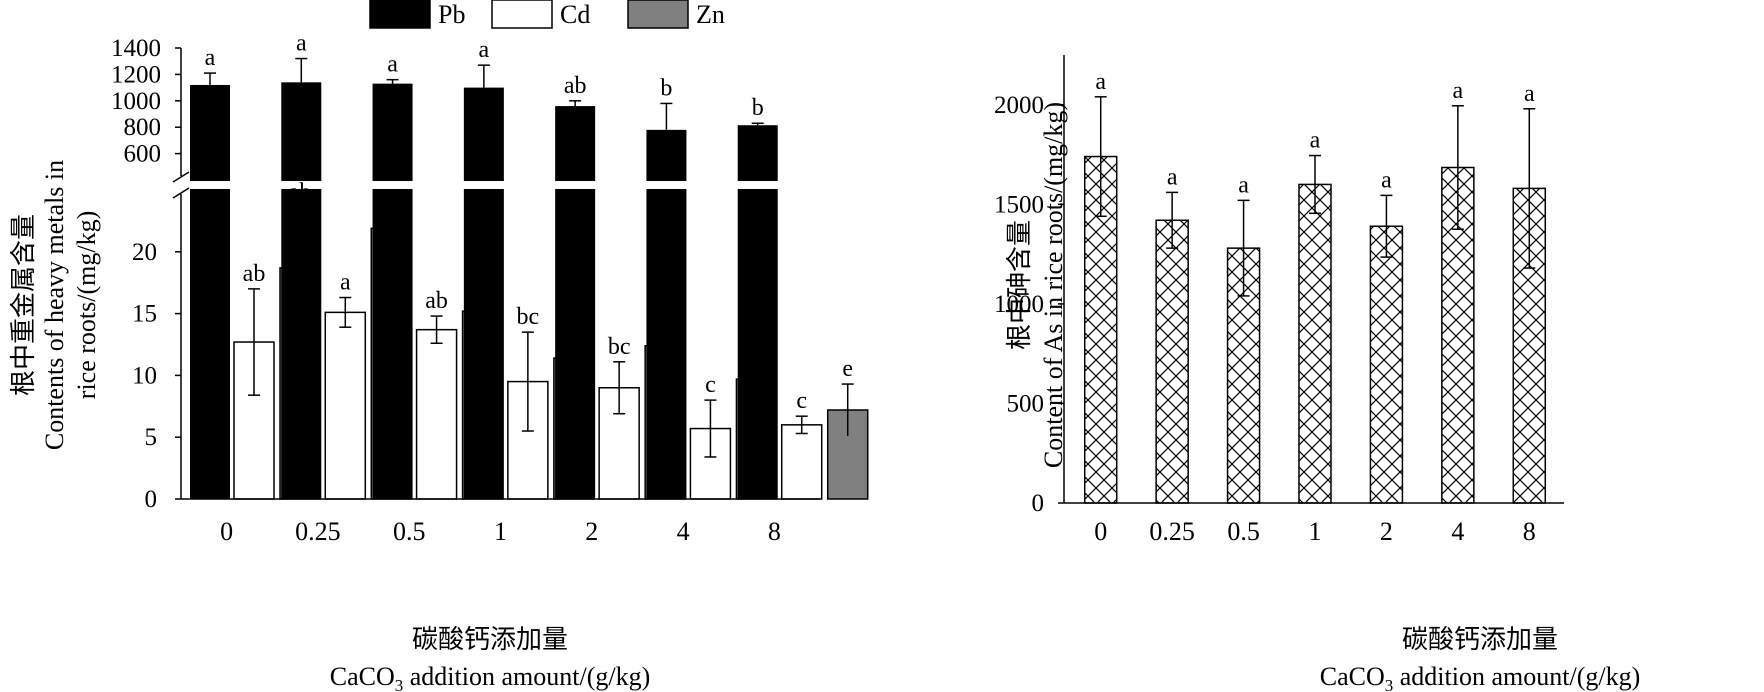 This screenshot has width=1764, height=692. Describe the element at coordinates (1480, 640) in the screenshot. I see `right-xlabel-cn: 碳酸钙添加量` at that location.